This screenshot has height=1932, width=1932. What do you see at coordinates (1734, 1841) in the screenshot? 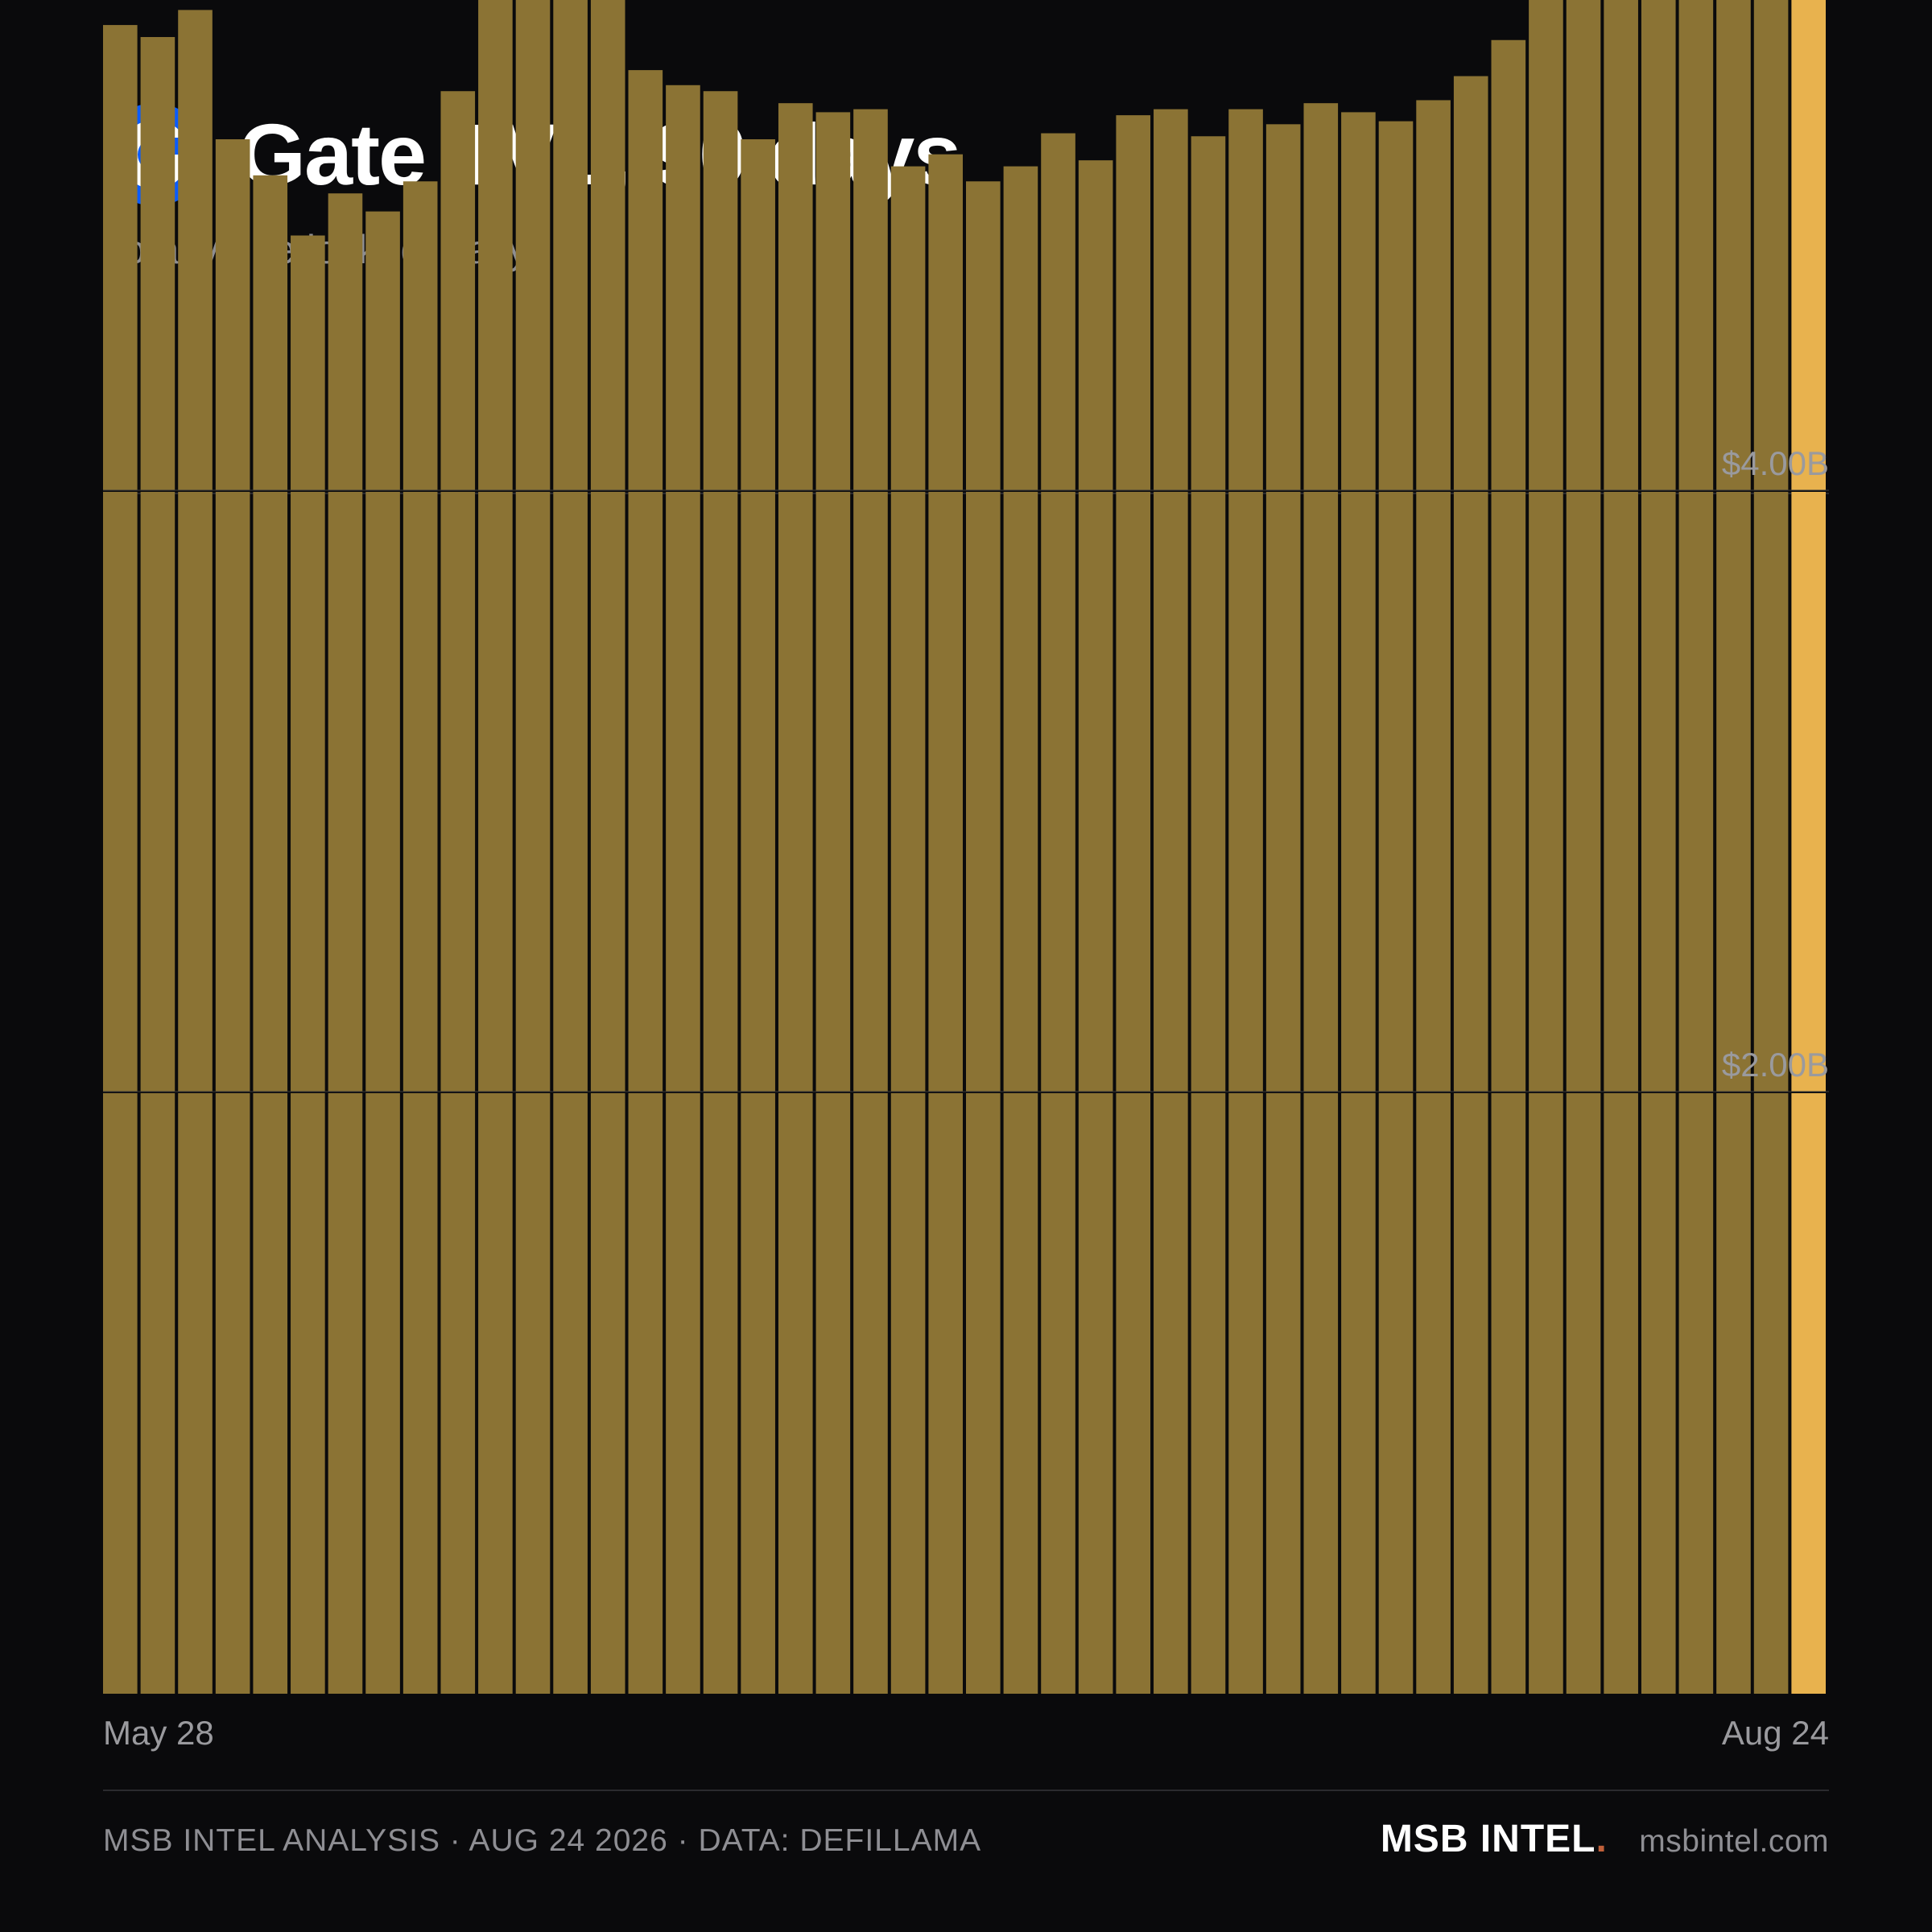
I see `site-url: msbintel.com` at bounding box center [1734, 1841].